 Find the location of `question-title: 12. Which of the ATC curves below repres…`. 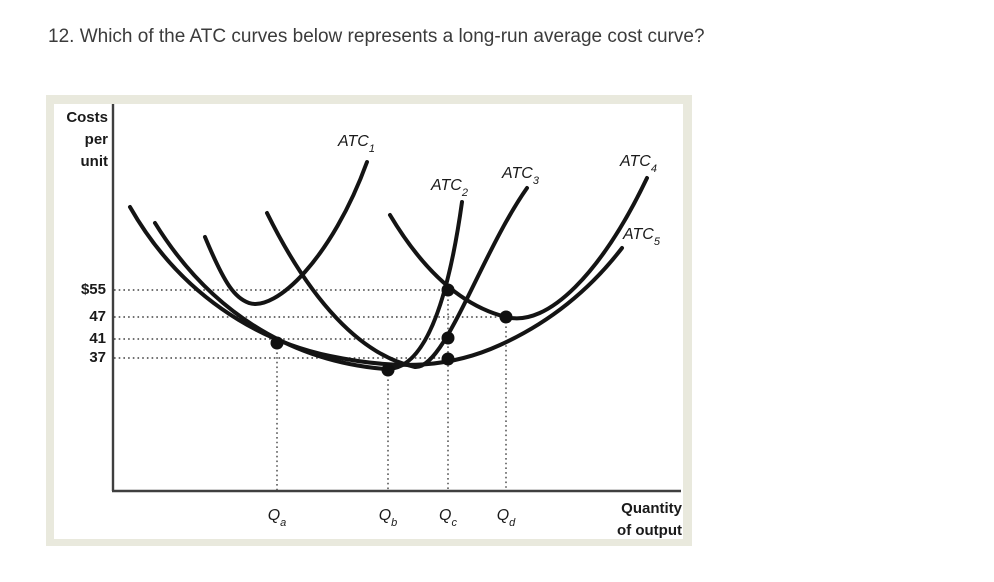

question-title: 12. Which of the ATC curves below repres… is located at coordinates (376, 36).